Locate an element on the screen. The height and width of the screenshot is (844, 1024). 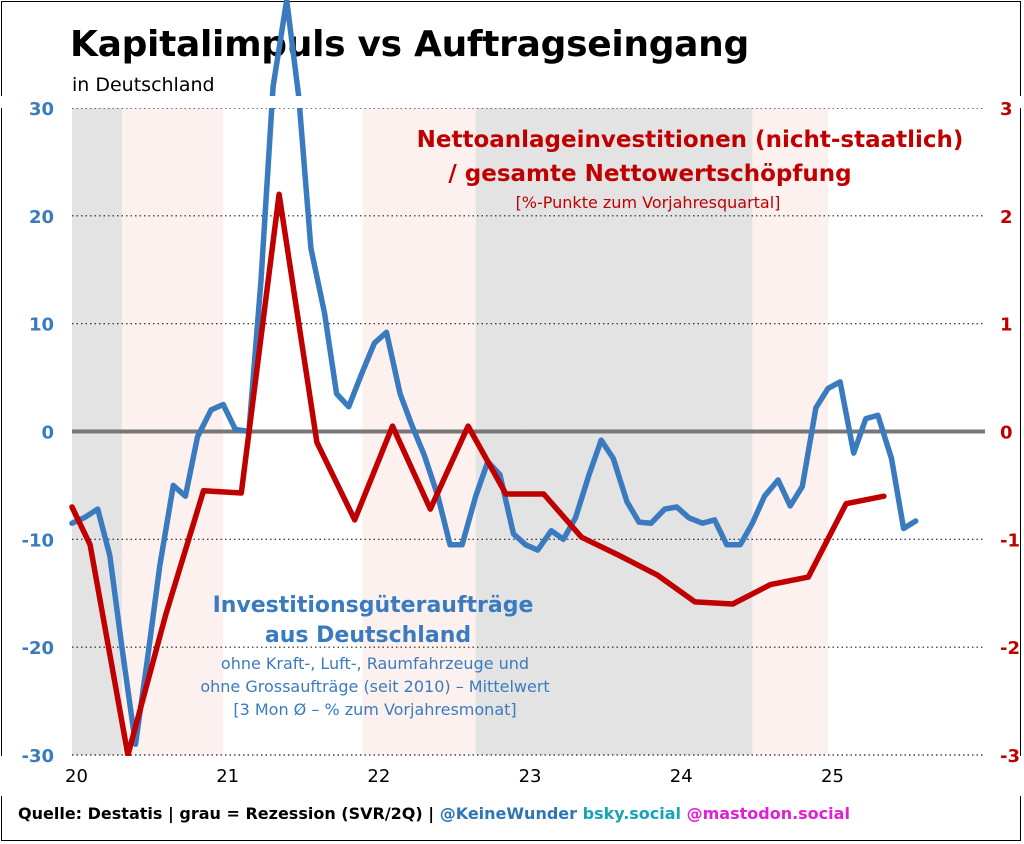
y-right-tick-label: 0 is located at coordinates (1006, 433).